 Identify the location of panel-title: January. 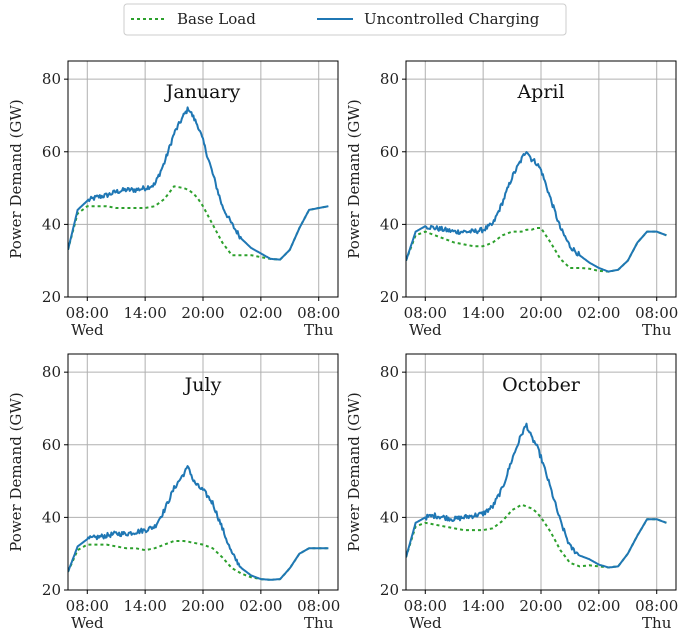
(202, 92).